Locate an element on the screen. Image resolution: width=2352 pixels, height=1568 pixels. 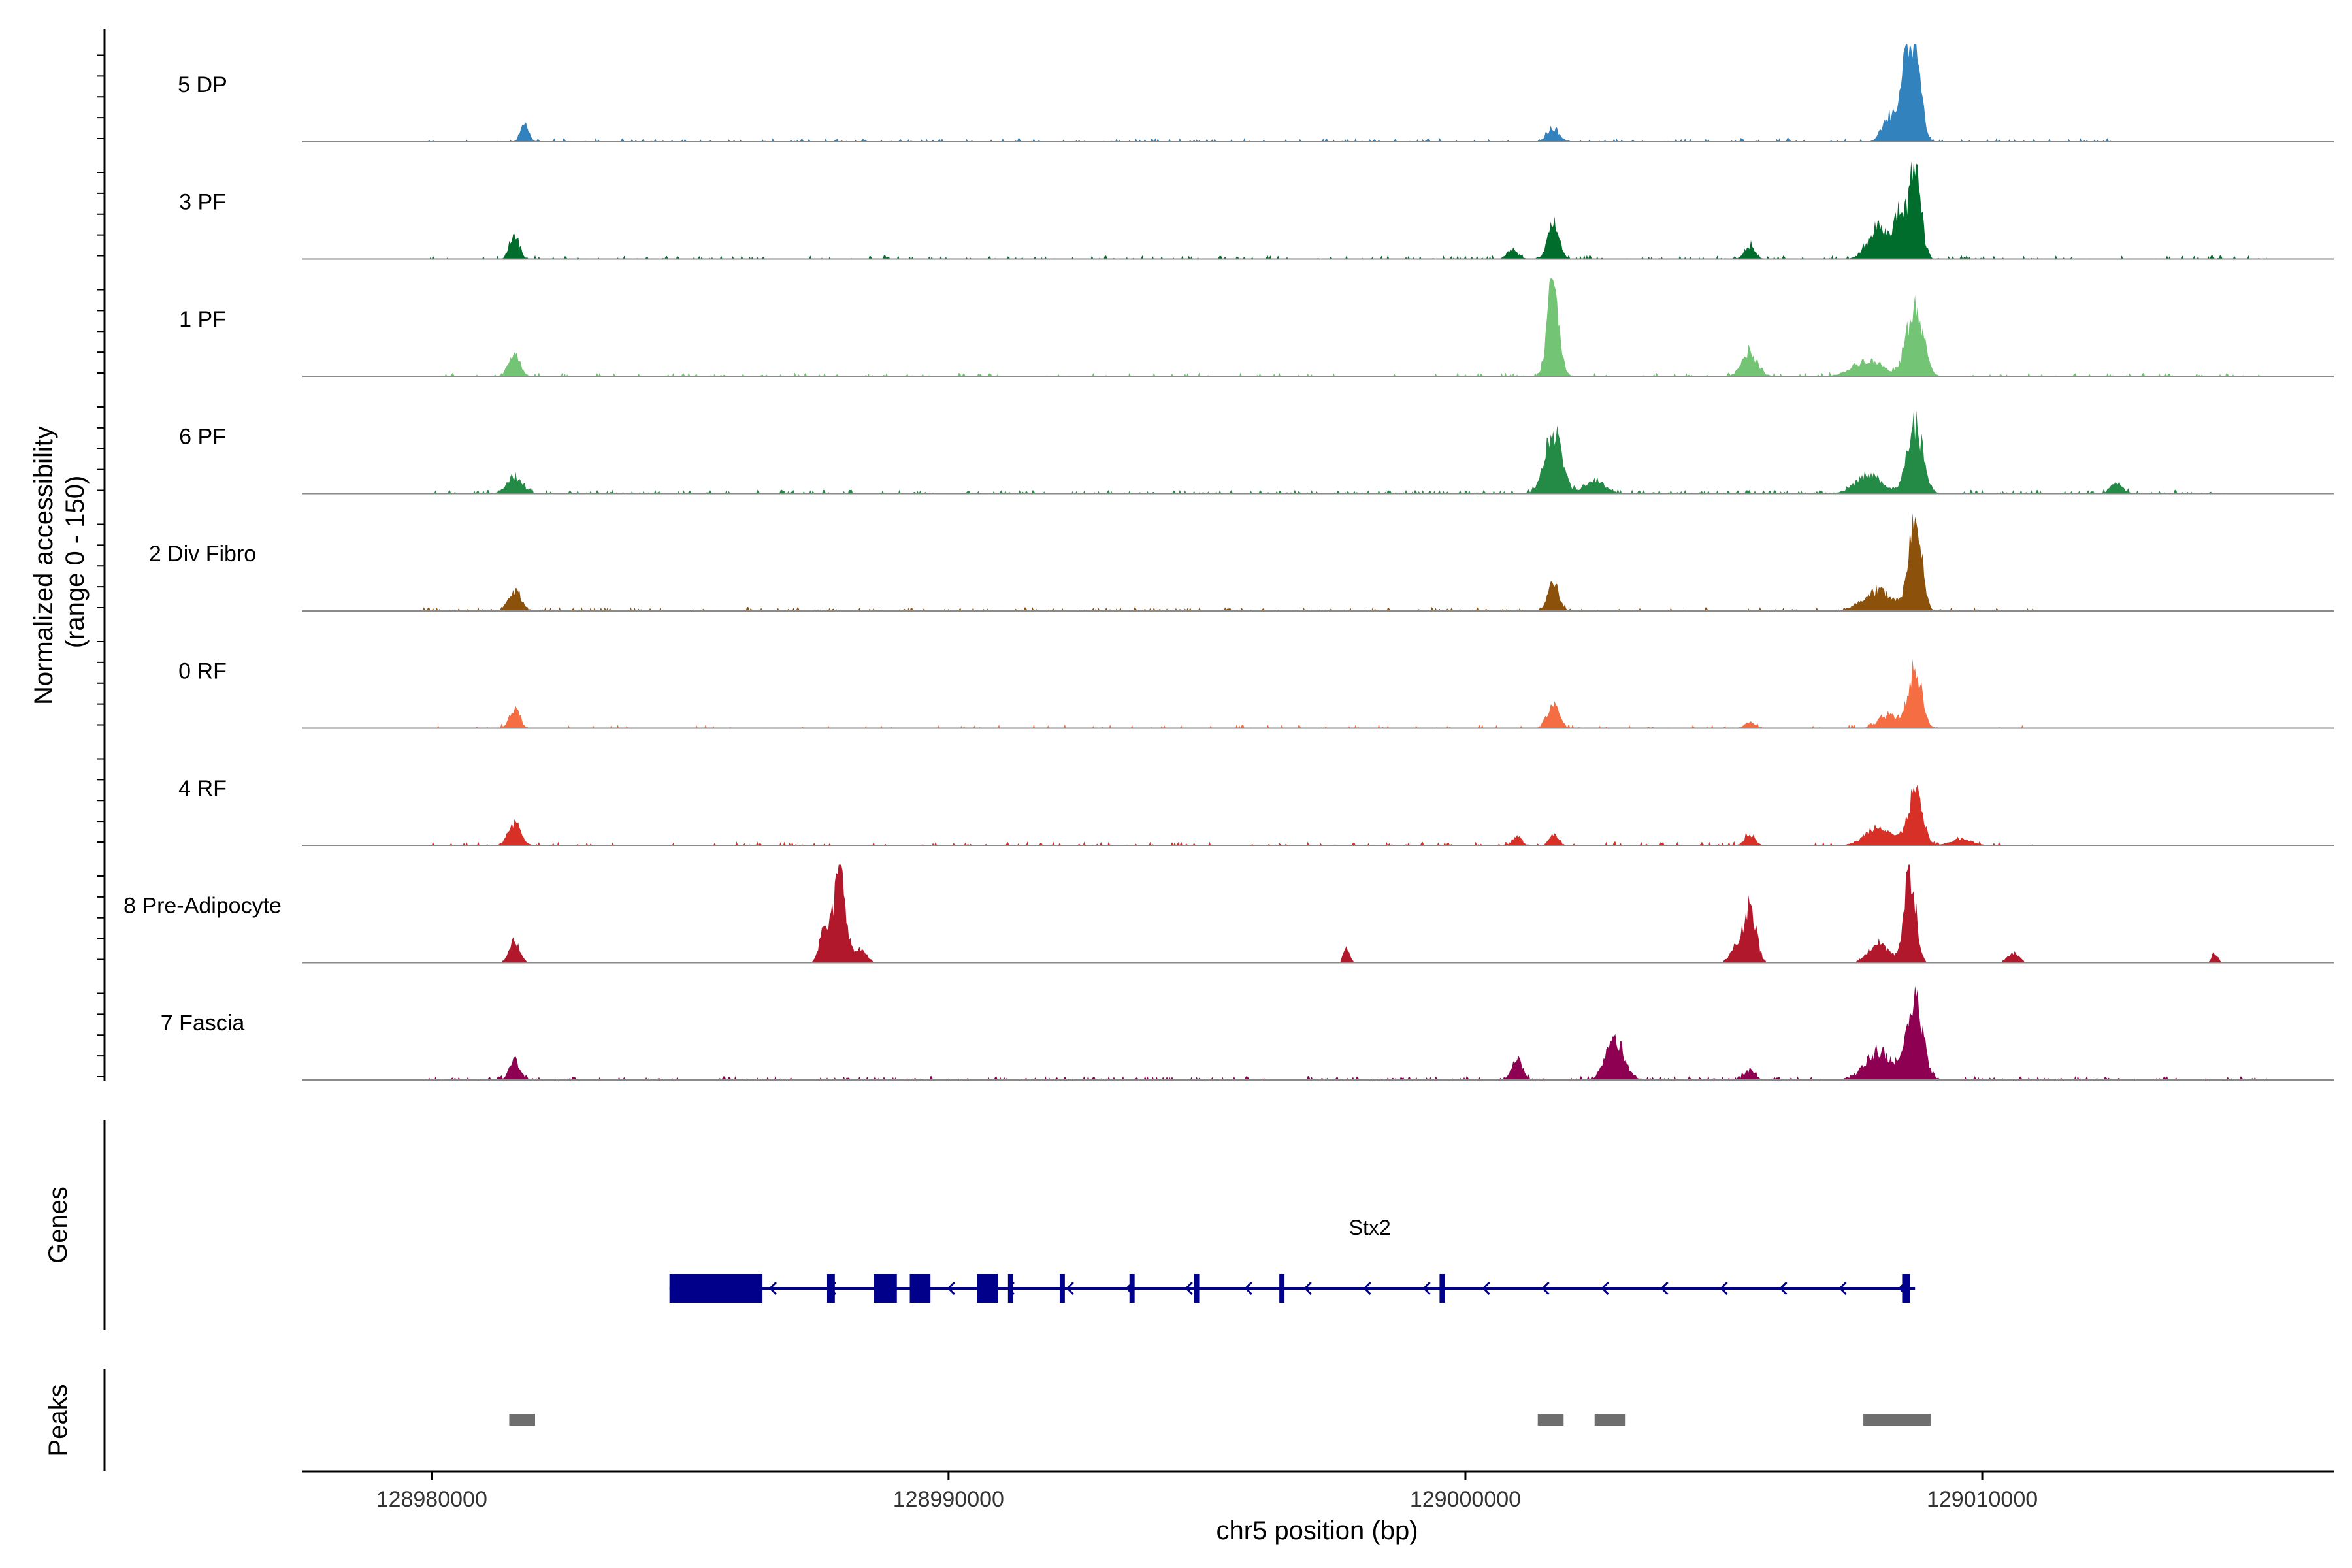
track-label: 8 Pre-Adipocyte is located at coordinates (202, 906).